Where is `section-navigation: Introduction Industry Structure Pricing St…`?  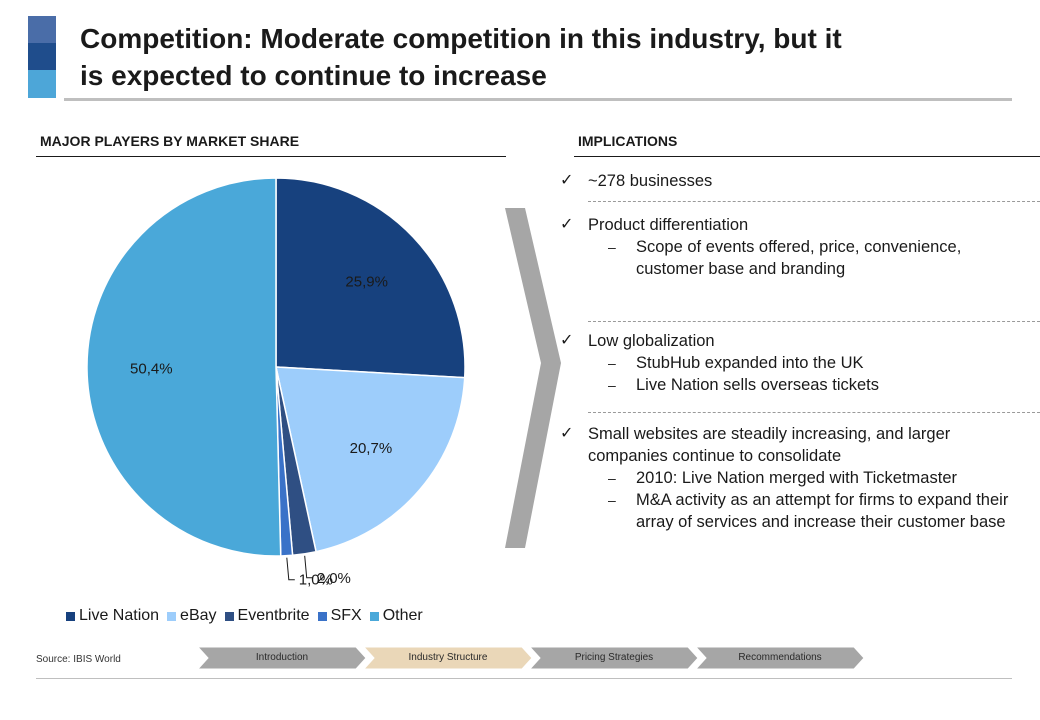 section-navigation: Introduction Industry Structure Pricing St… is located at coordinates (538, 658).